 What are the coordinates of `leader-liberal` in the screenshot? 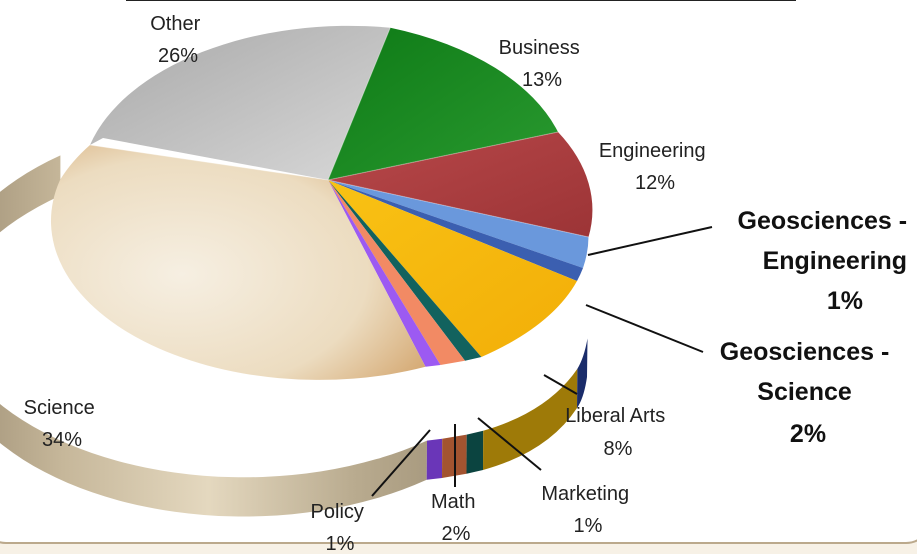 It's located at (560, 384).